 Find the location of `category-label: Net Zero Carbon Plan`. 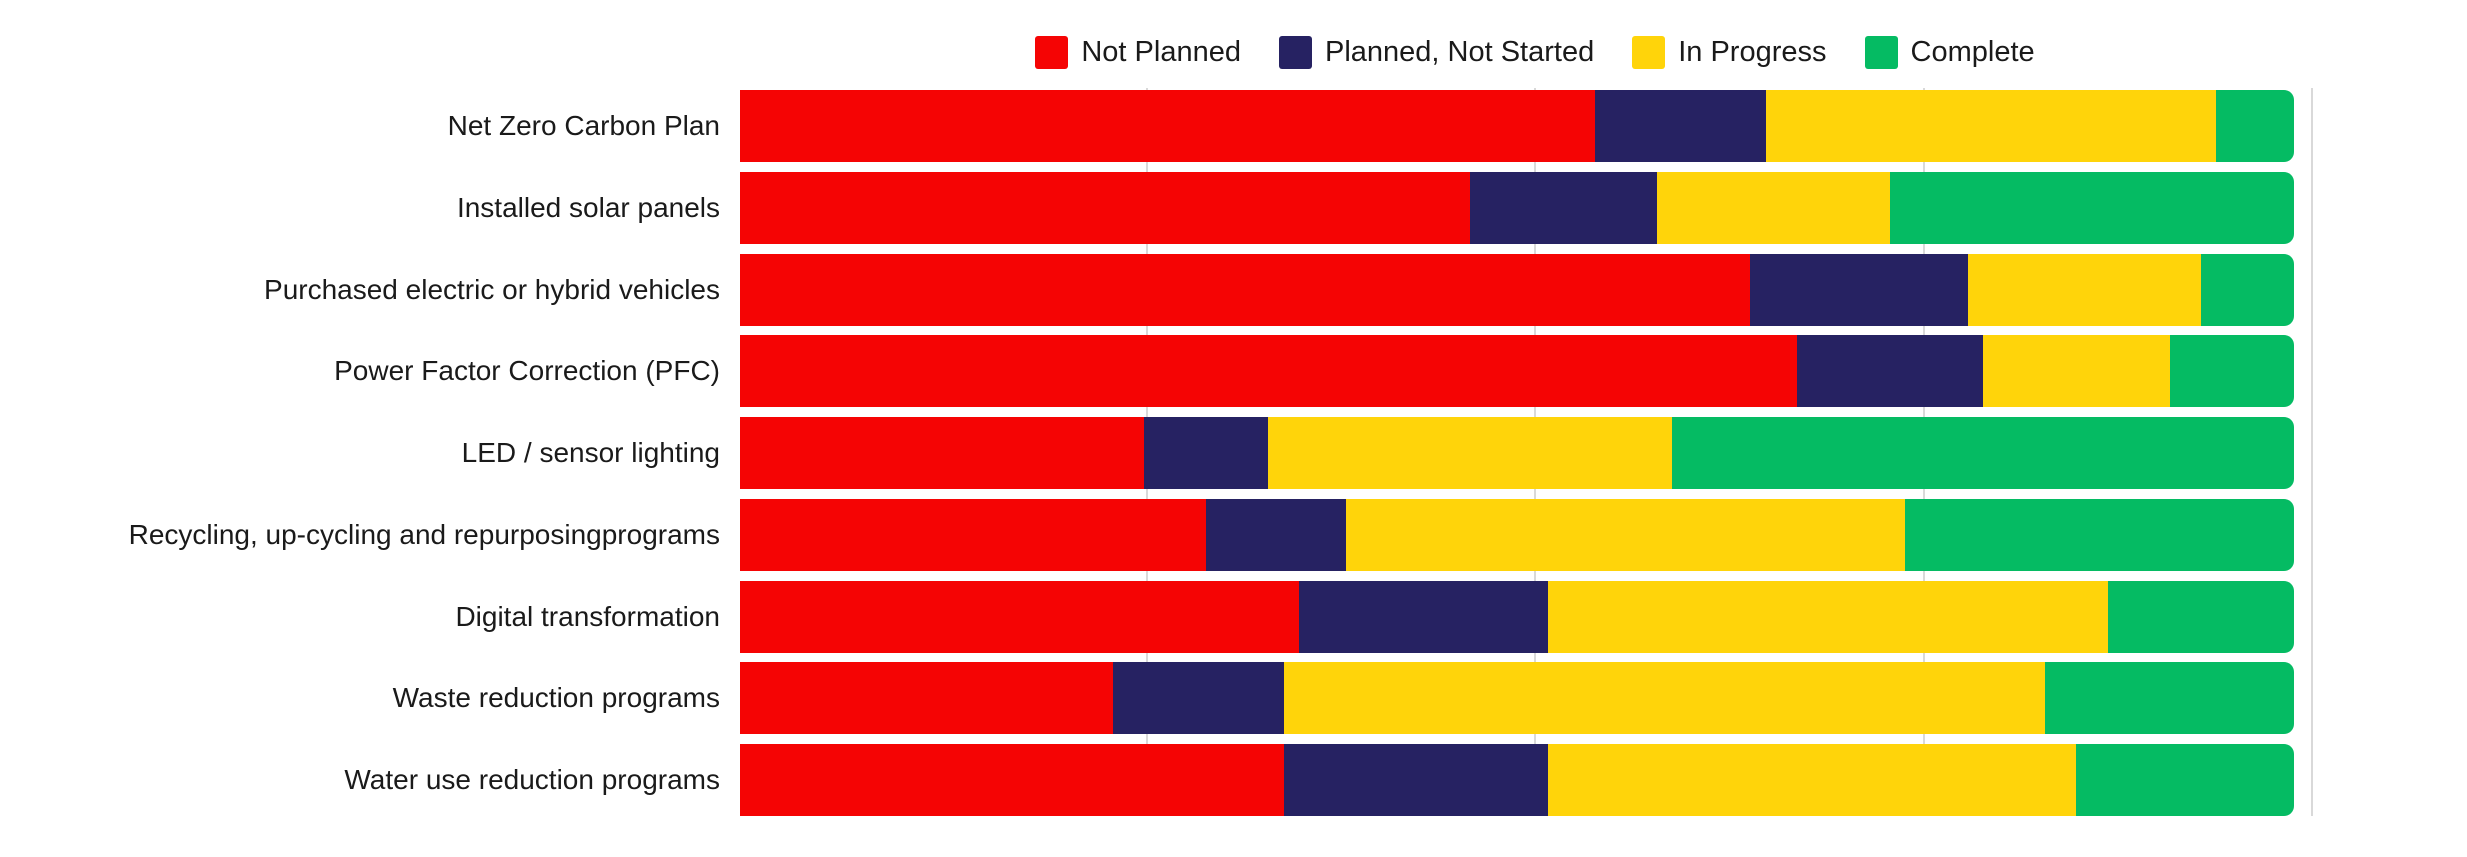

category-label: Net Zero Carbon Plan is located at coordinates (583, 125).